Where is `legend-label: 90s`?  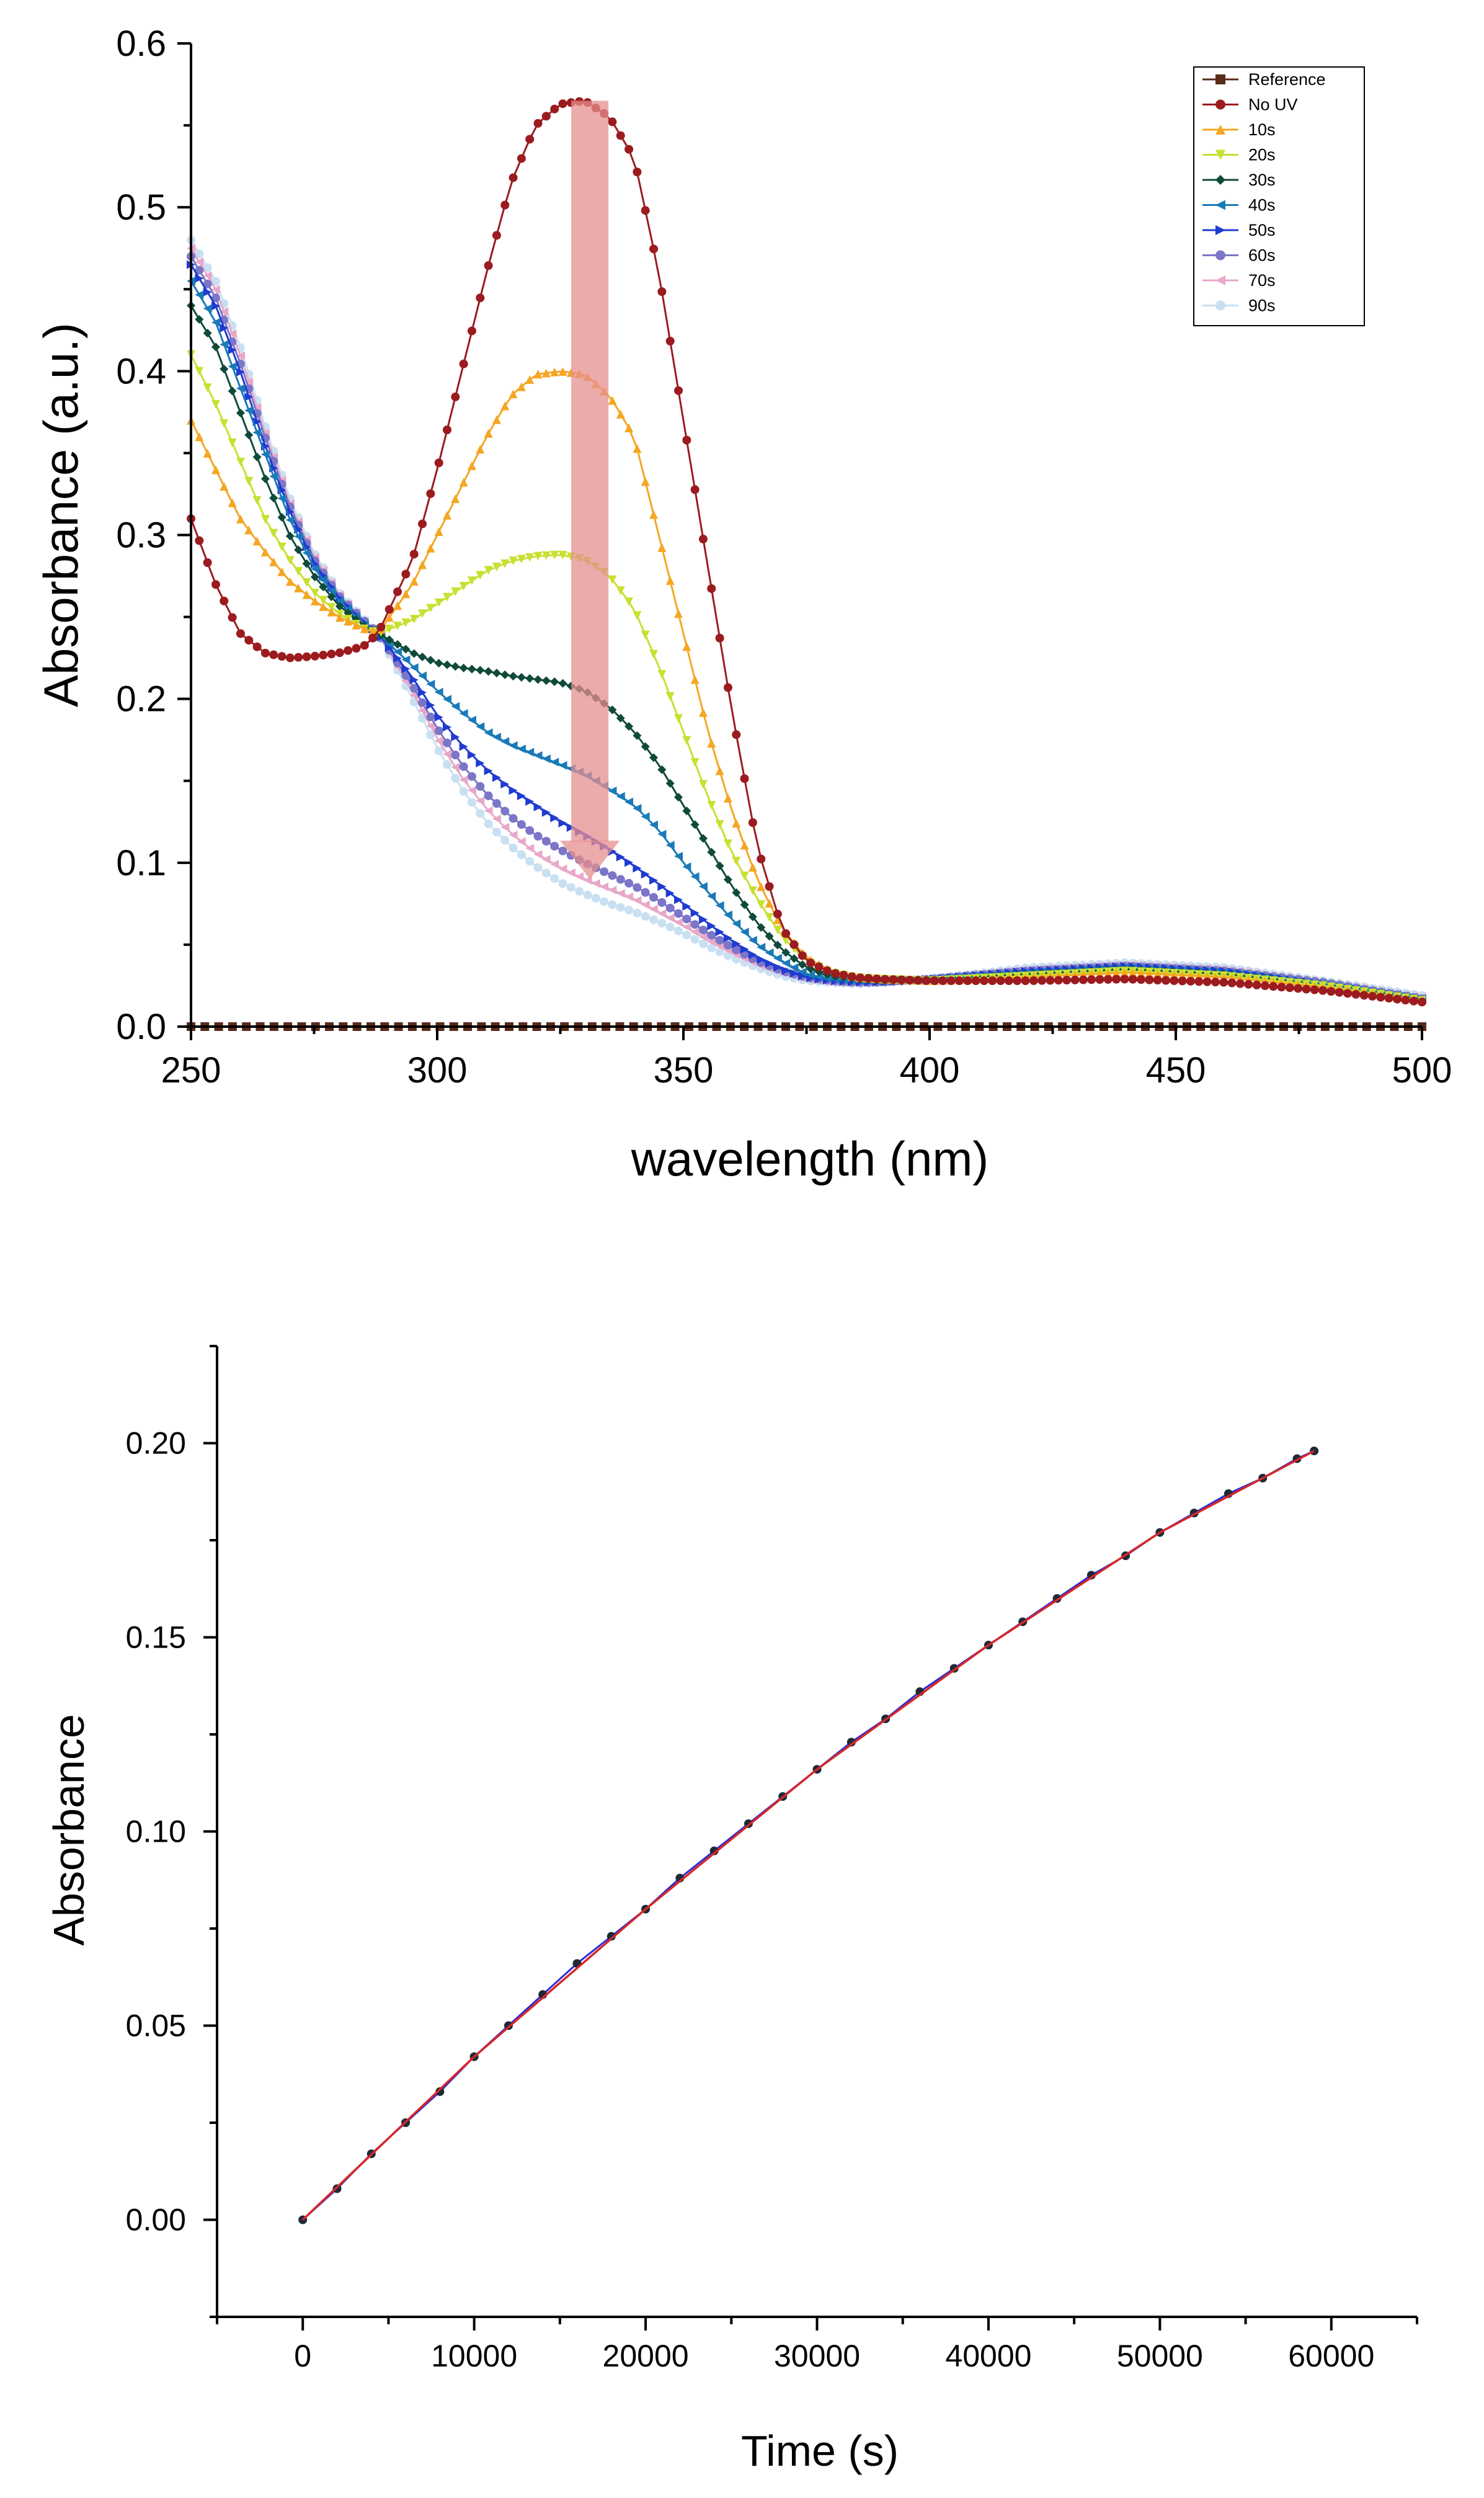 legend-label: 90s is located at coordinates (1262, 306).